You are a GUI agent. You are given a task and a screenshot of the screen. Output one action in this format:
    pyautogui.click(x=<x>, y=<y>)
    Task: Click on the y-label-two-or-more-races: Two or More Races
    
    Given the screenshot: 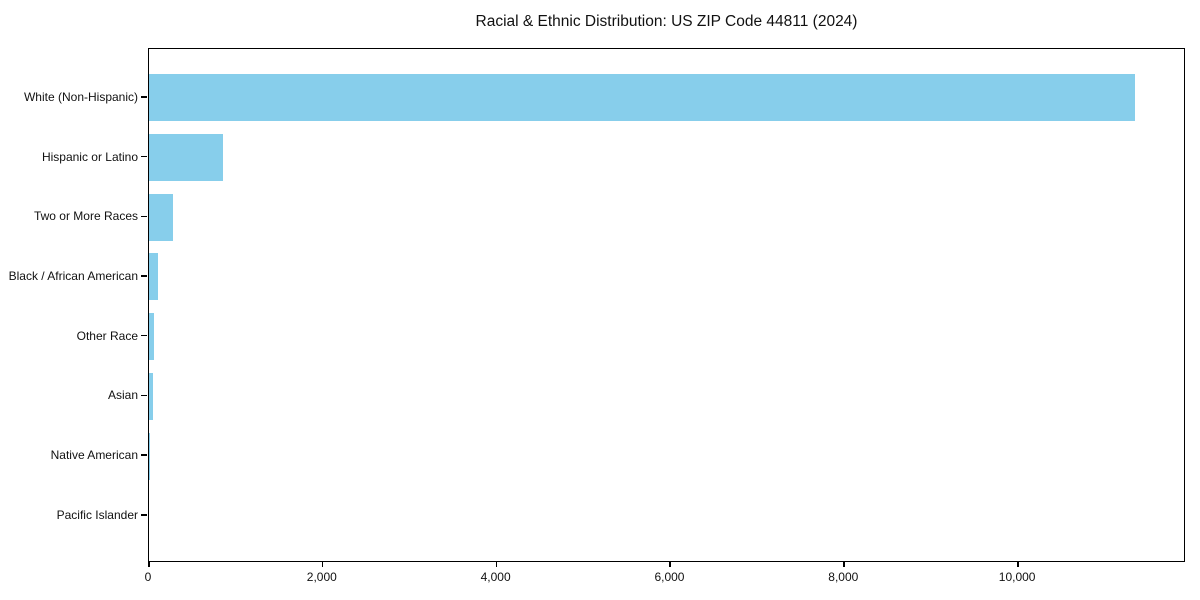 What is the action you would take?
    pyautogui.click(x=85, y=216)
    